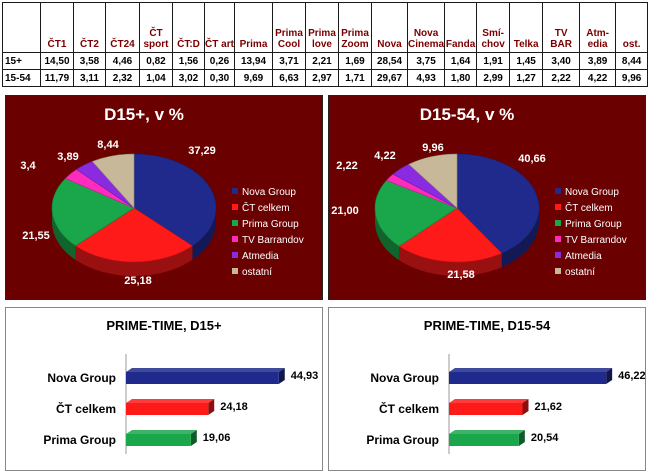 This screenshot has height=474, width=653. What do you see at coordinates (122, 78) in the screenshot?
I see `table-cell: 2,32` at bounding box center [122, 78].